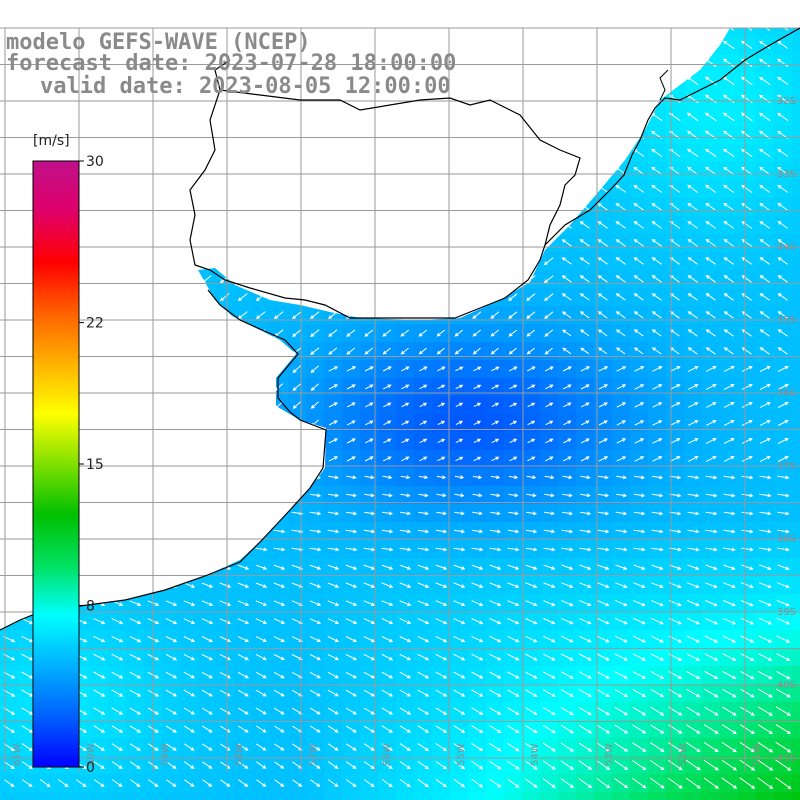  I want to click on colorbar-units: [m/s], so click(51, 141).